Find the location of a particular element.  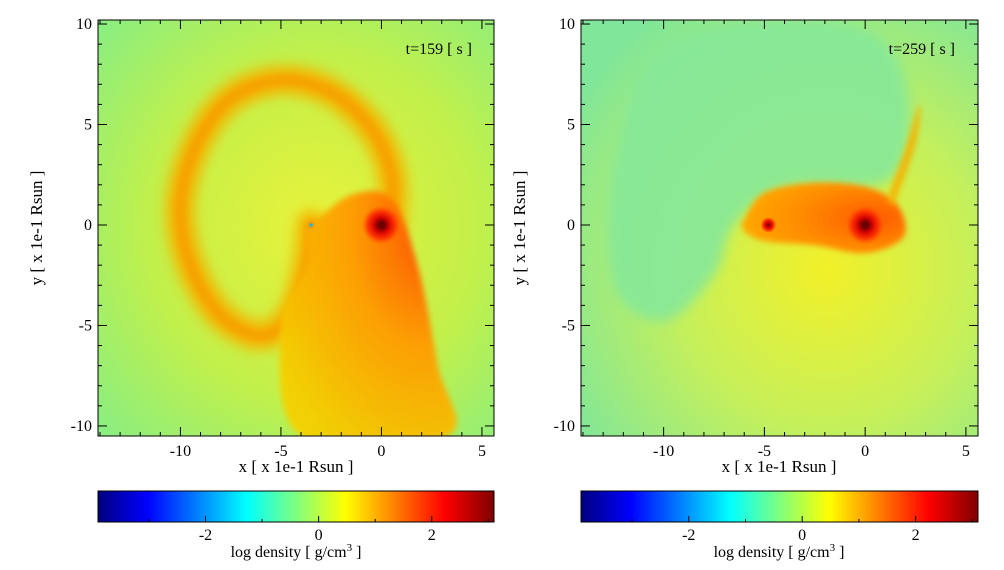

right-secondary-core is located at coordinates (768, 224).